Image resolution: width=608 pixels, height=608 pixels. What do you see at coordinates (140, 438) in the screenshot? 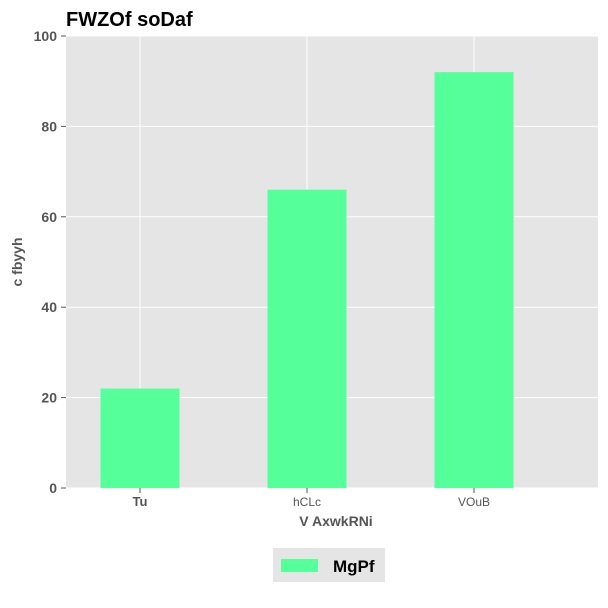
I see `bar-Tu` at bounding box center [140, 438].